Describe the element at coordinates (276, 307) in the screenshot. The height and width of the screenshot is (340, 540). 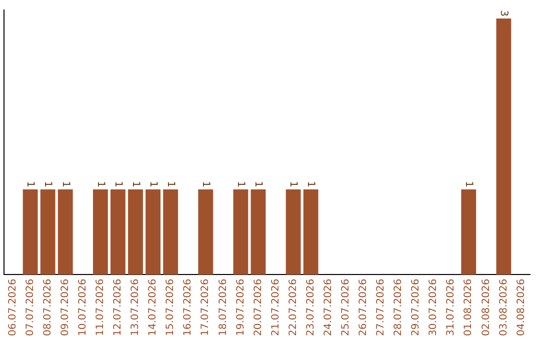
I see `x-tick-label: 21.07.2026` at that location.